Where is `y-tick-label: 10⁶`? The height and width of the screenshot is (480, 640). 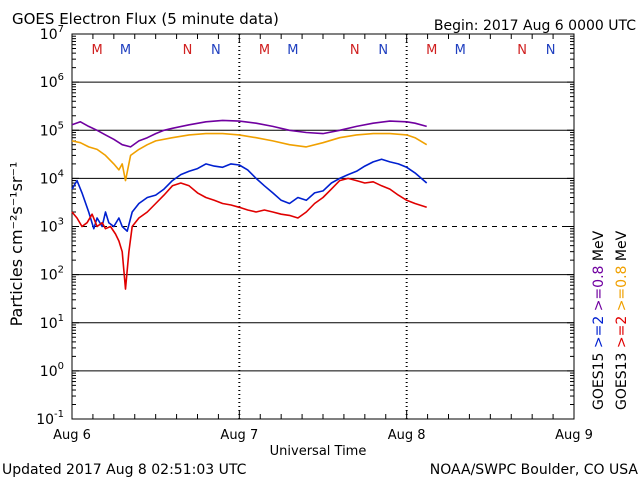 y-tick-label: 10⁶ is located at coordinates (52, 81).